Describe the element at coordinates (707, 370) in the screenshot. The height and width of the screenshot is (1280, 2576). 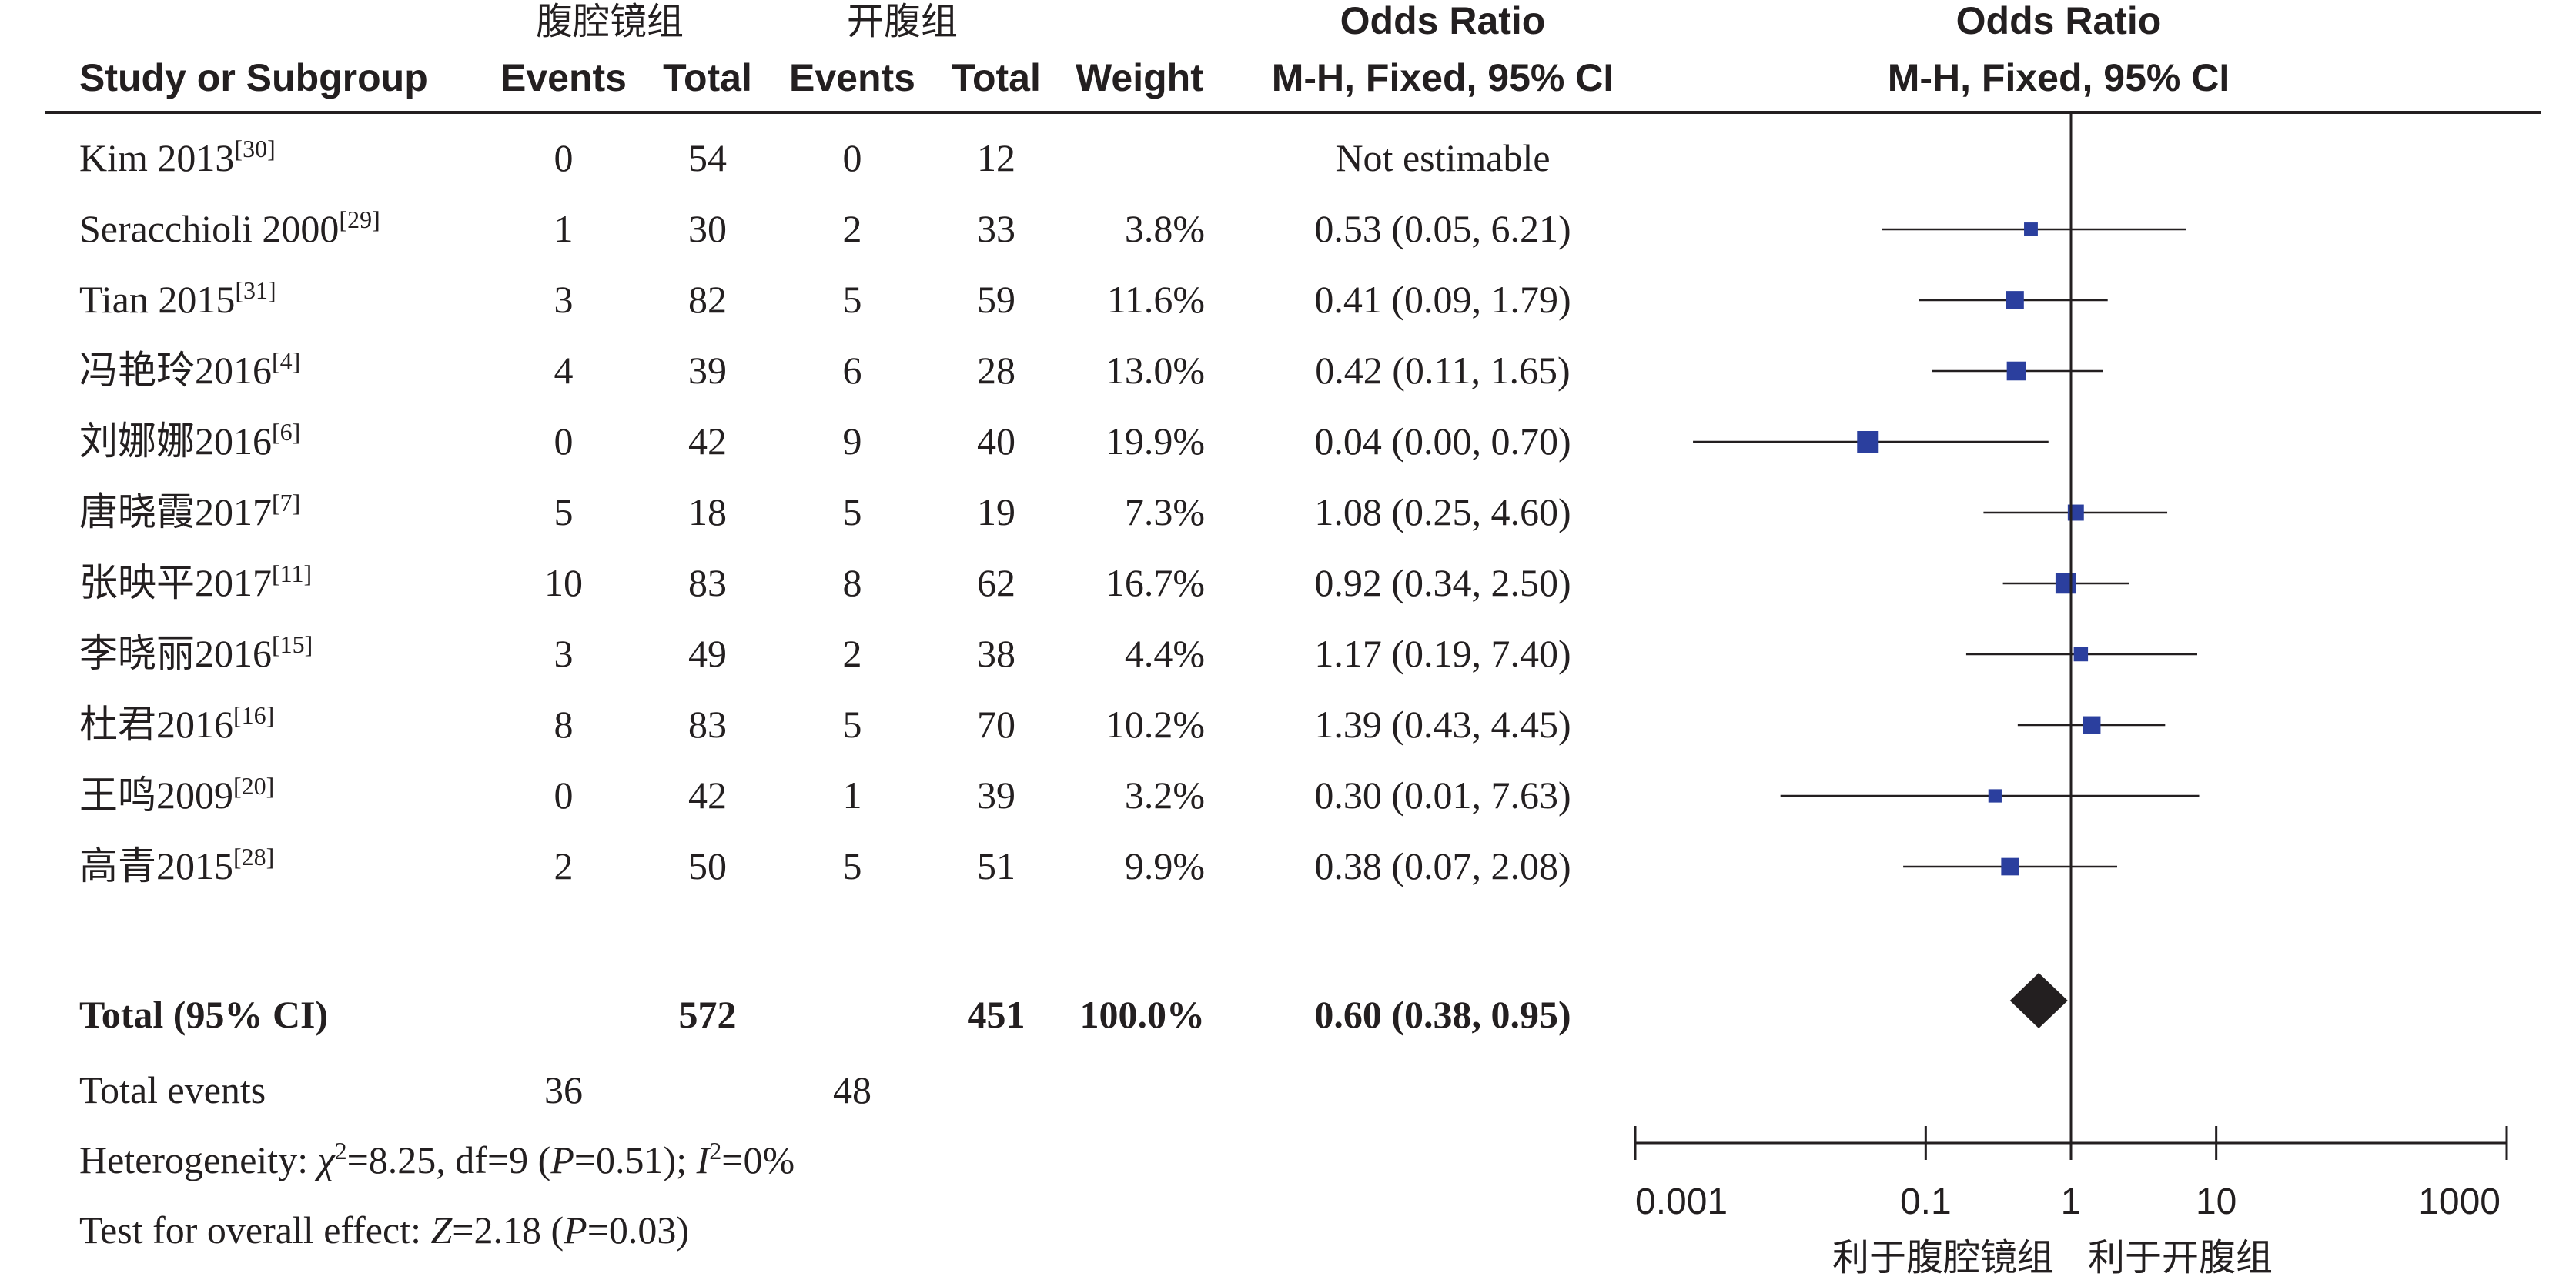
I see `total1-cell: 39` at that location.